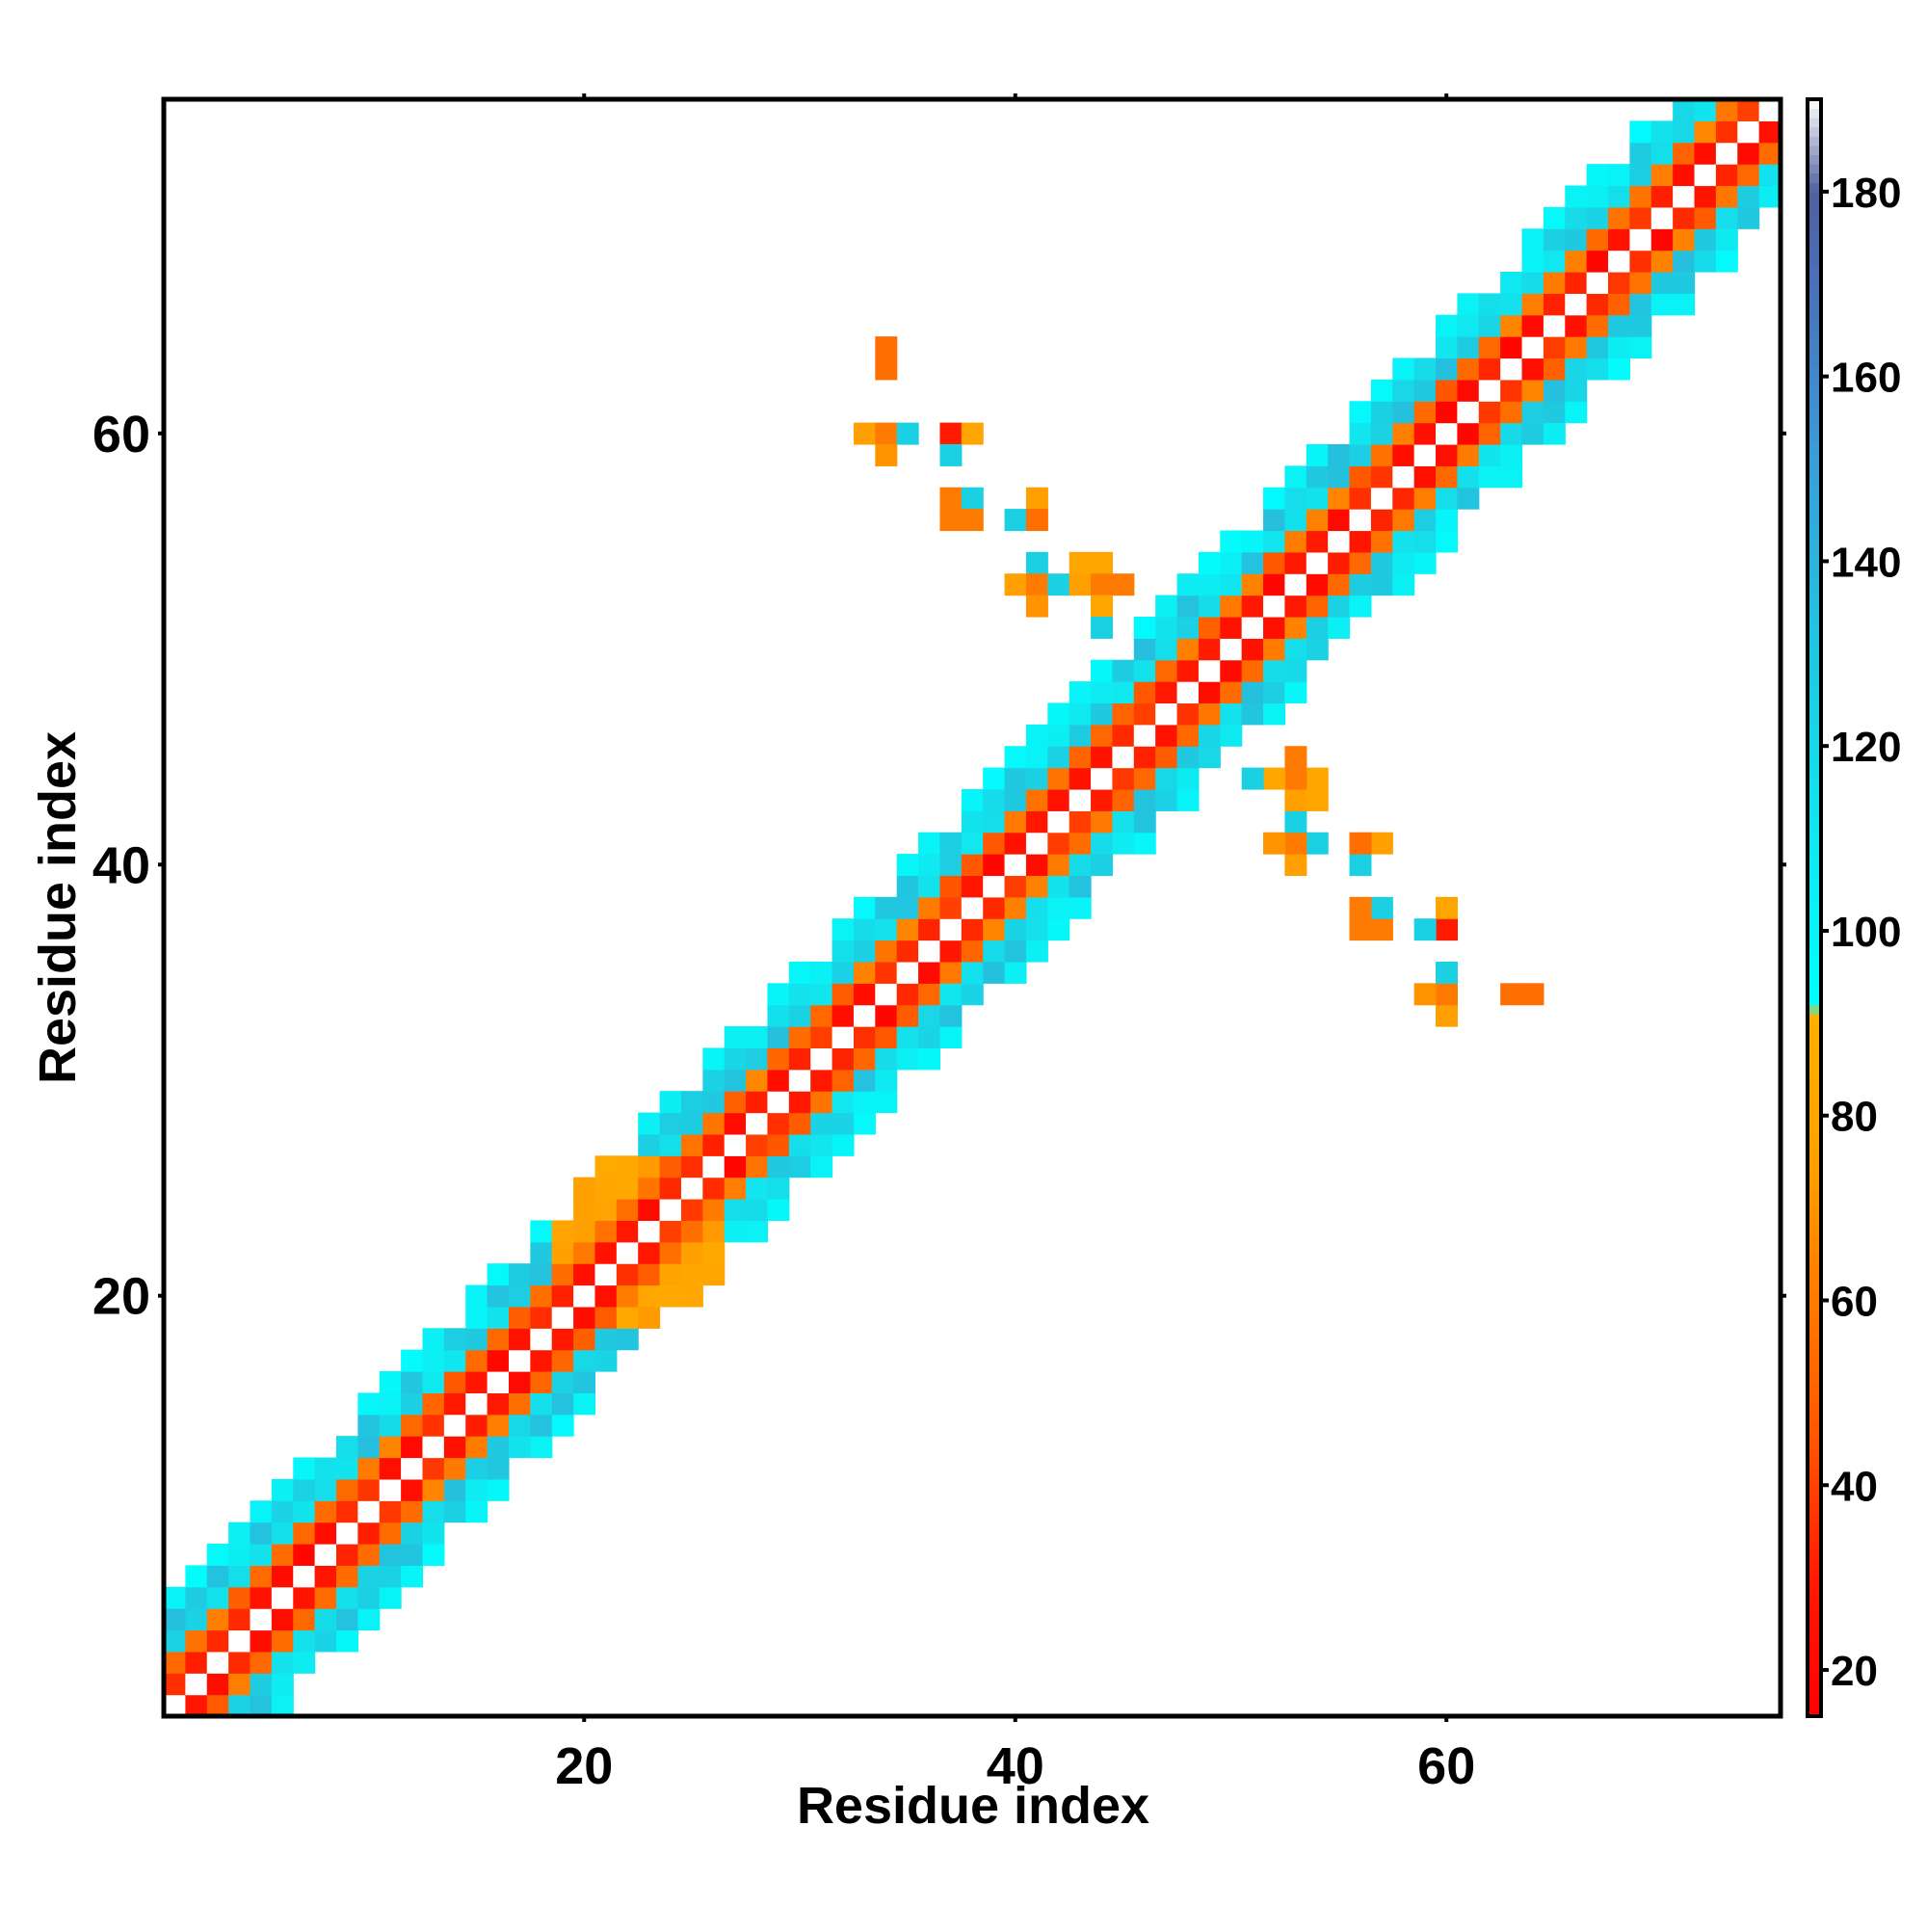 The height and width of the screenshot is (1932, 1927). Describe the element at coordinates (973, 1806) in the screenshot. I see `x-axis-label: Residue index` at that location.